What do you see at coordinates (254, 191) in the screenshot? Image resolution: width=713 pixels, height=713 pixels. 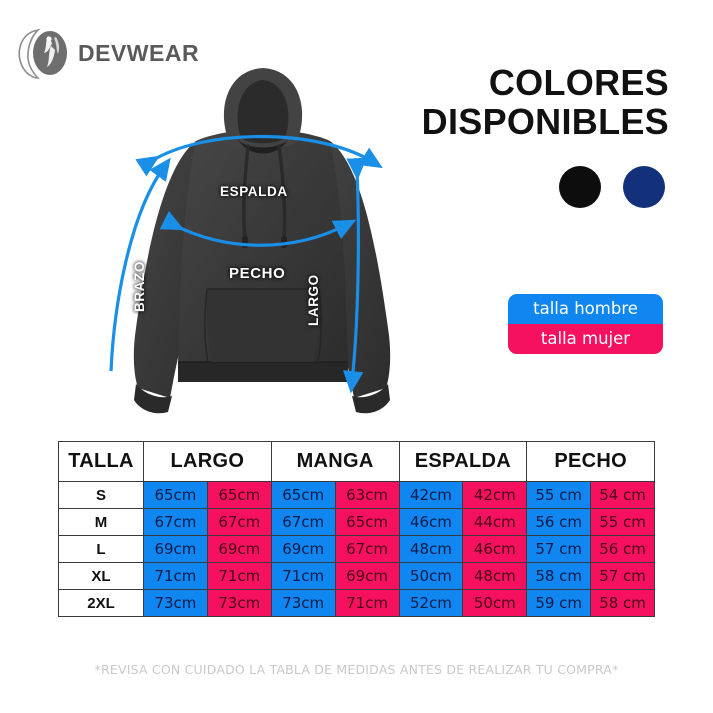 I see `measure-label-espalda: ESPALDA` at bounding box center [254, 191].